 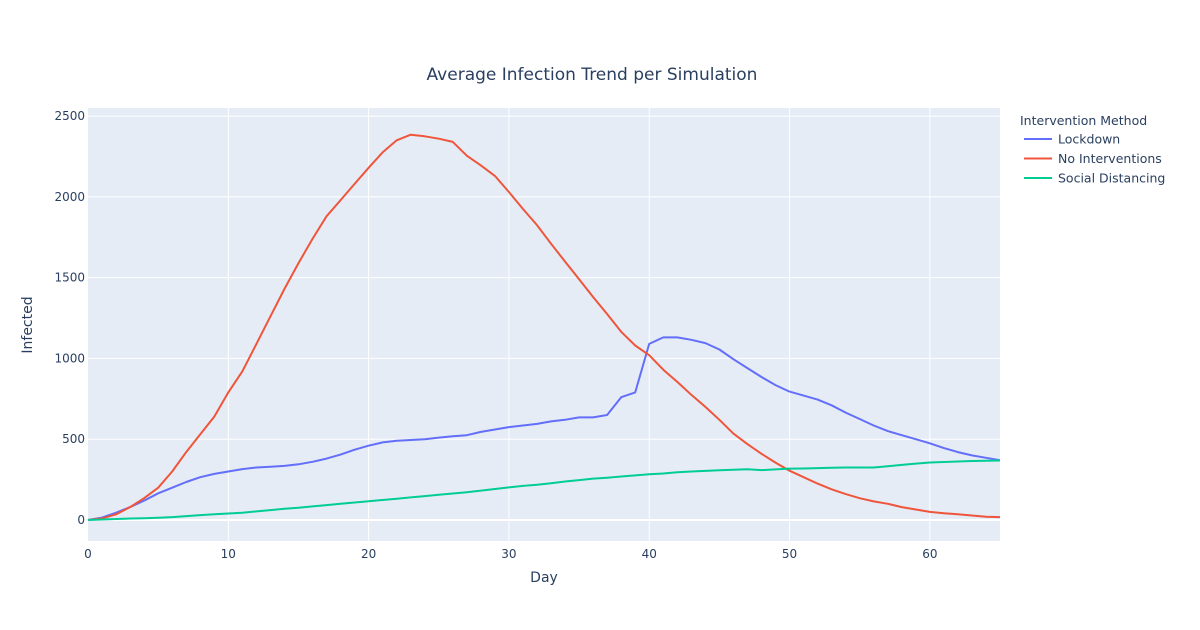 I want to click on legend-item-no-interventions: No Interventions, so click(x=1093, y=158).